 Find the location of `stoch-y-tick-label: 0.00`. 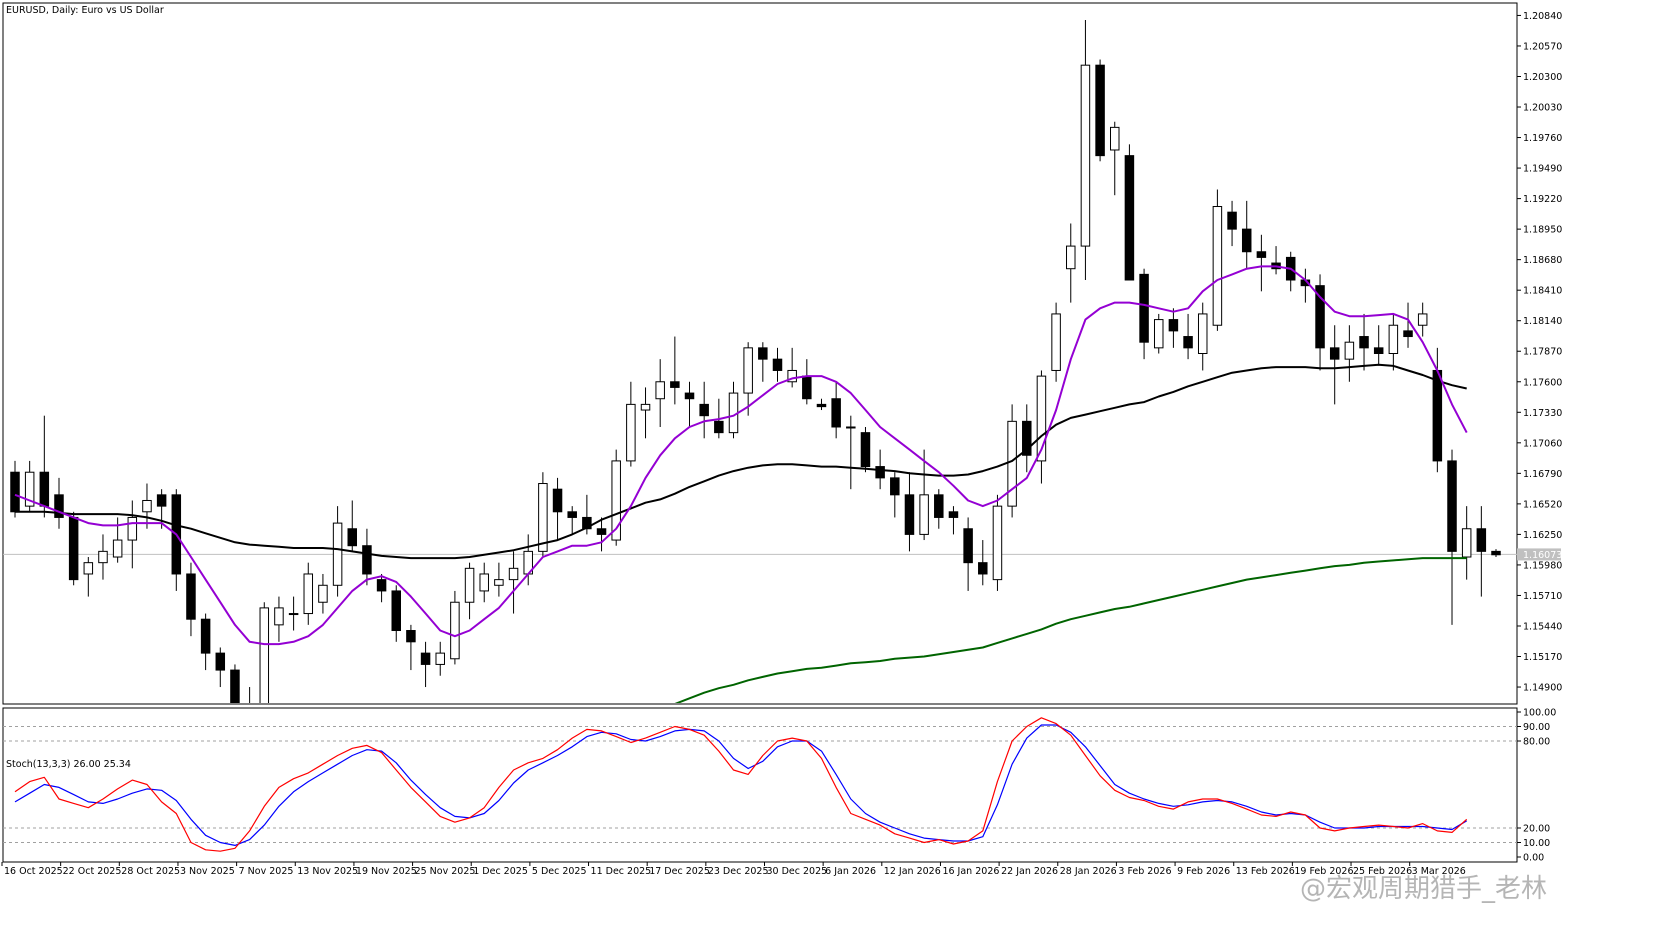

stoch-y-tick-label: 0.00 is located at coordinates (1533, 858).